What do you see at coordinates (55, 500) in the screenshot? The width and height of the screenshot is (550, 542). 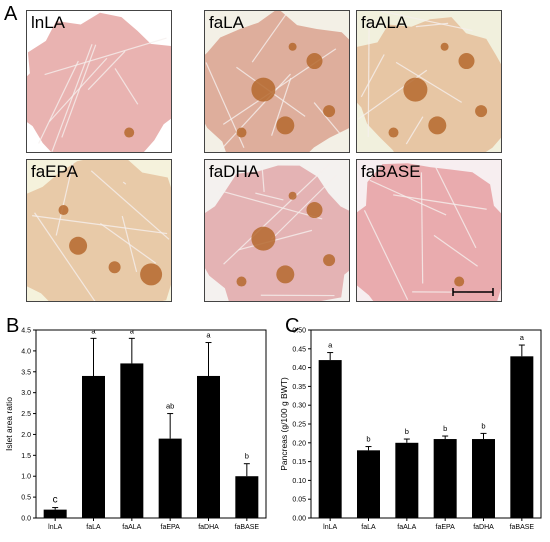 I see `significance-label: c` at bounding box center [55, 500].